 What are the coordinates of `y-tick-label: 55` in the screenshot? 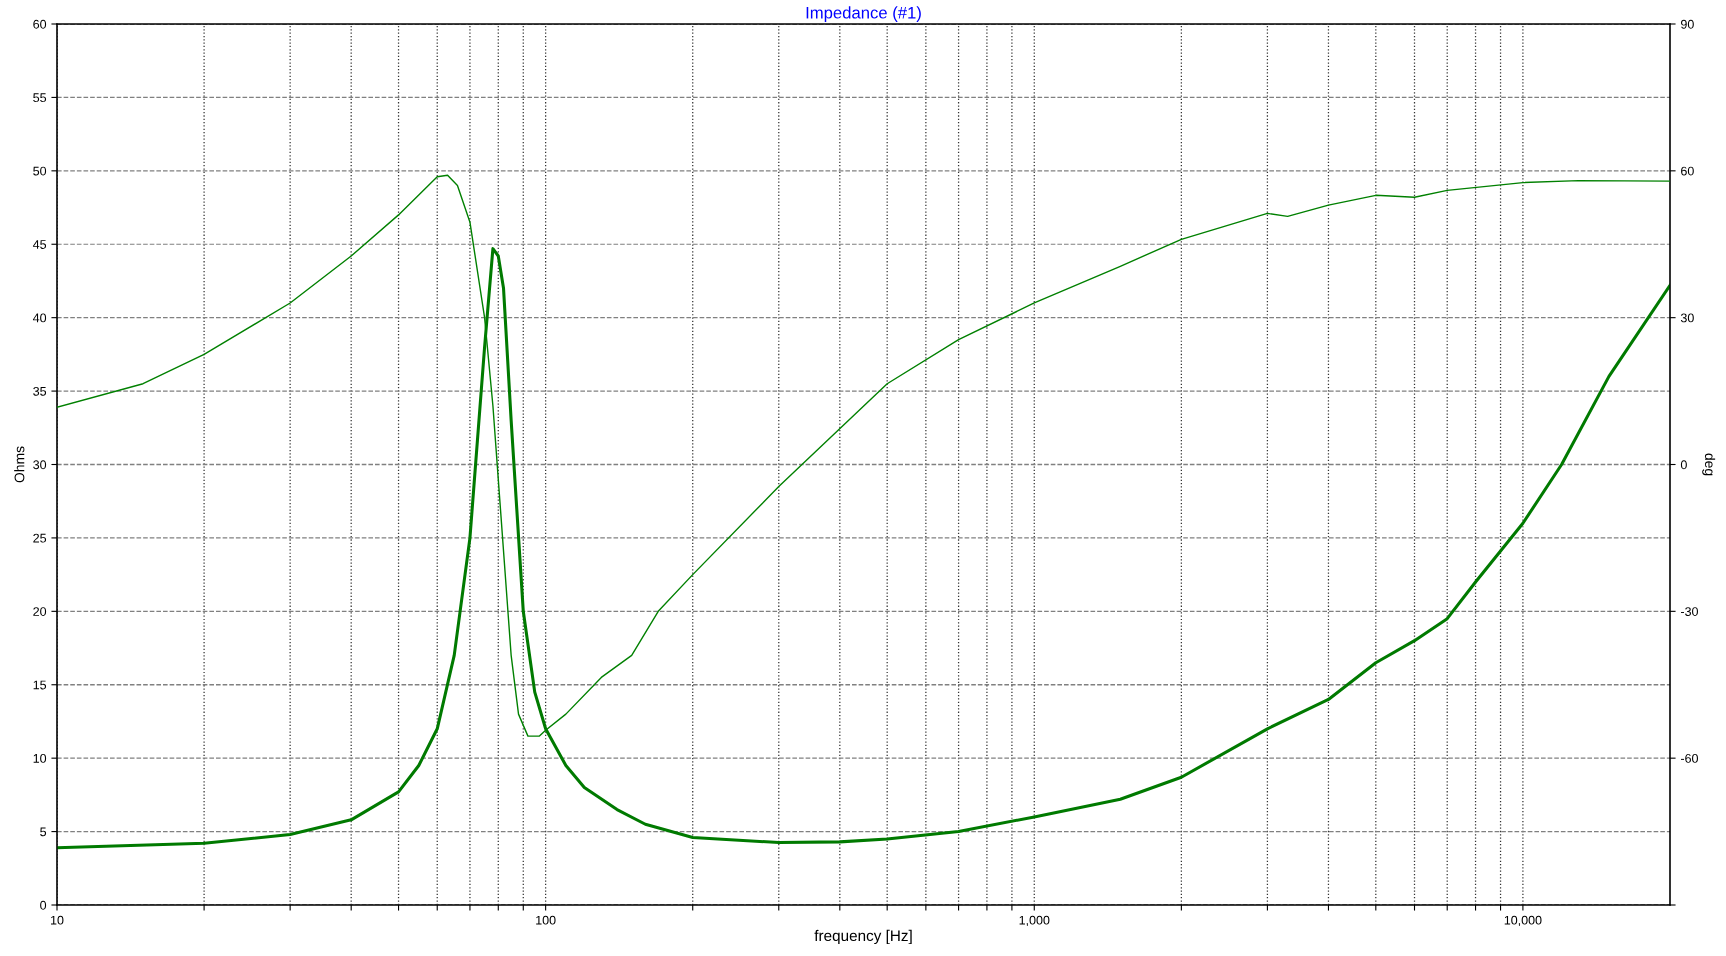 It's located at (40, 98).